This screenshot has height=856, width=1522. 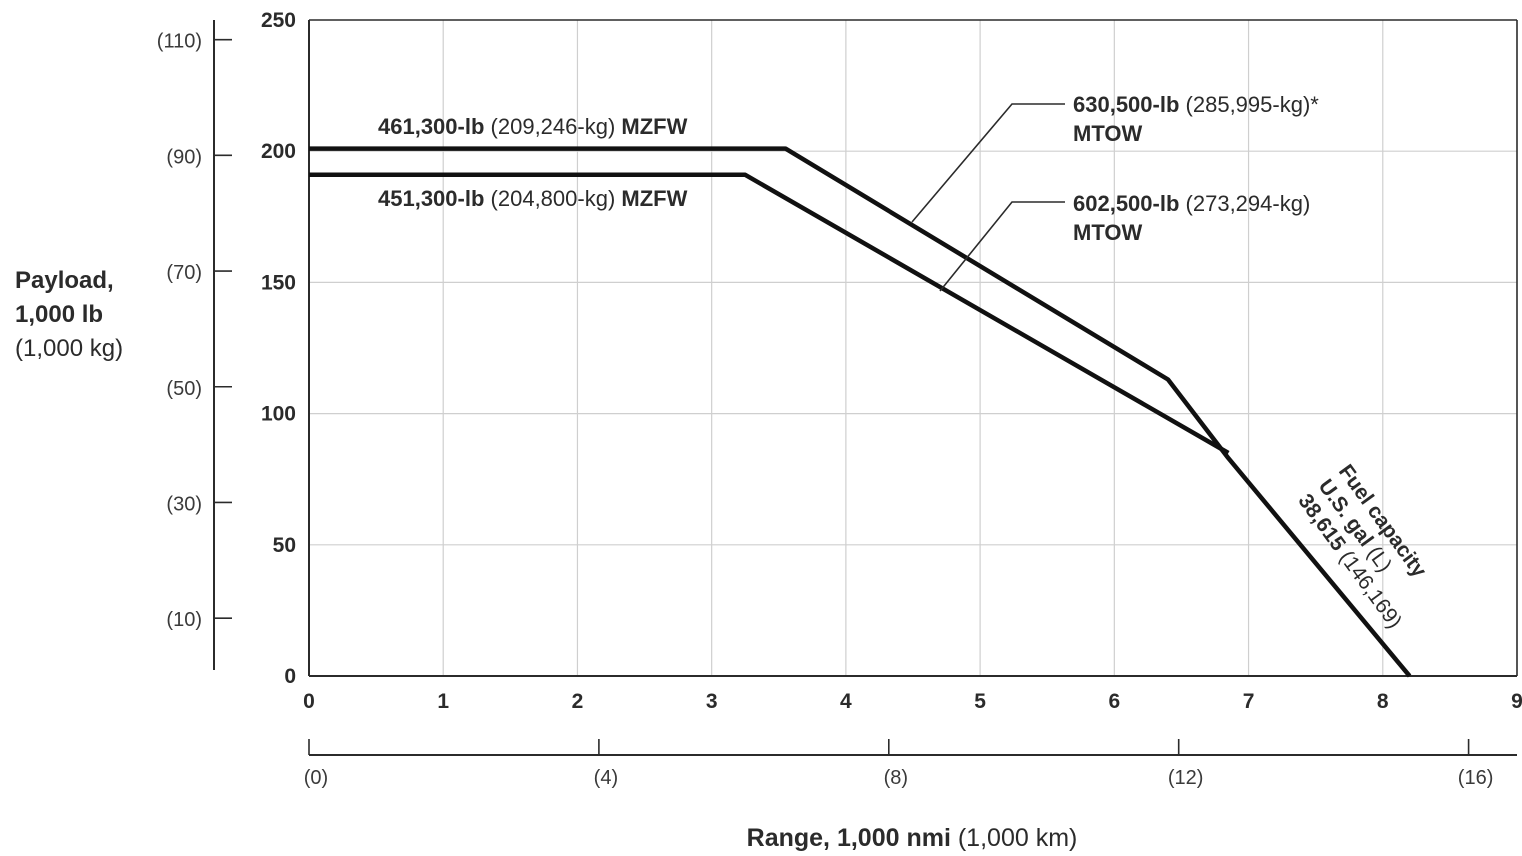 What do you see at coordinates (309, 701) in the screenshot?
I see `x-tick-label: 0` at bounding box center [309, 701].